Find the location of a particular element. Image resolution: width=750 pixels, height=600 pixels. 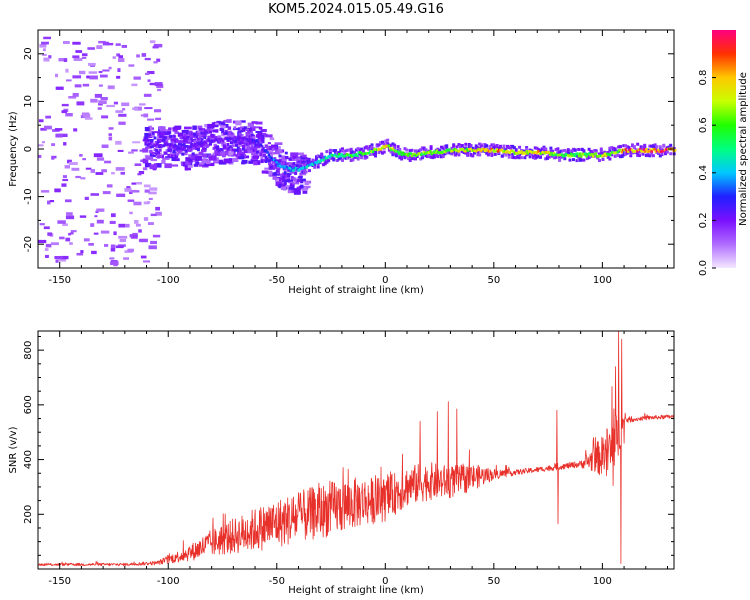

y-tick-label: 400 is located at coordinates (28, 459).